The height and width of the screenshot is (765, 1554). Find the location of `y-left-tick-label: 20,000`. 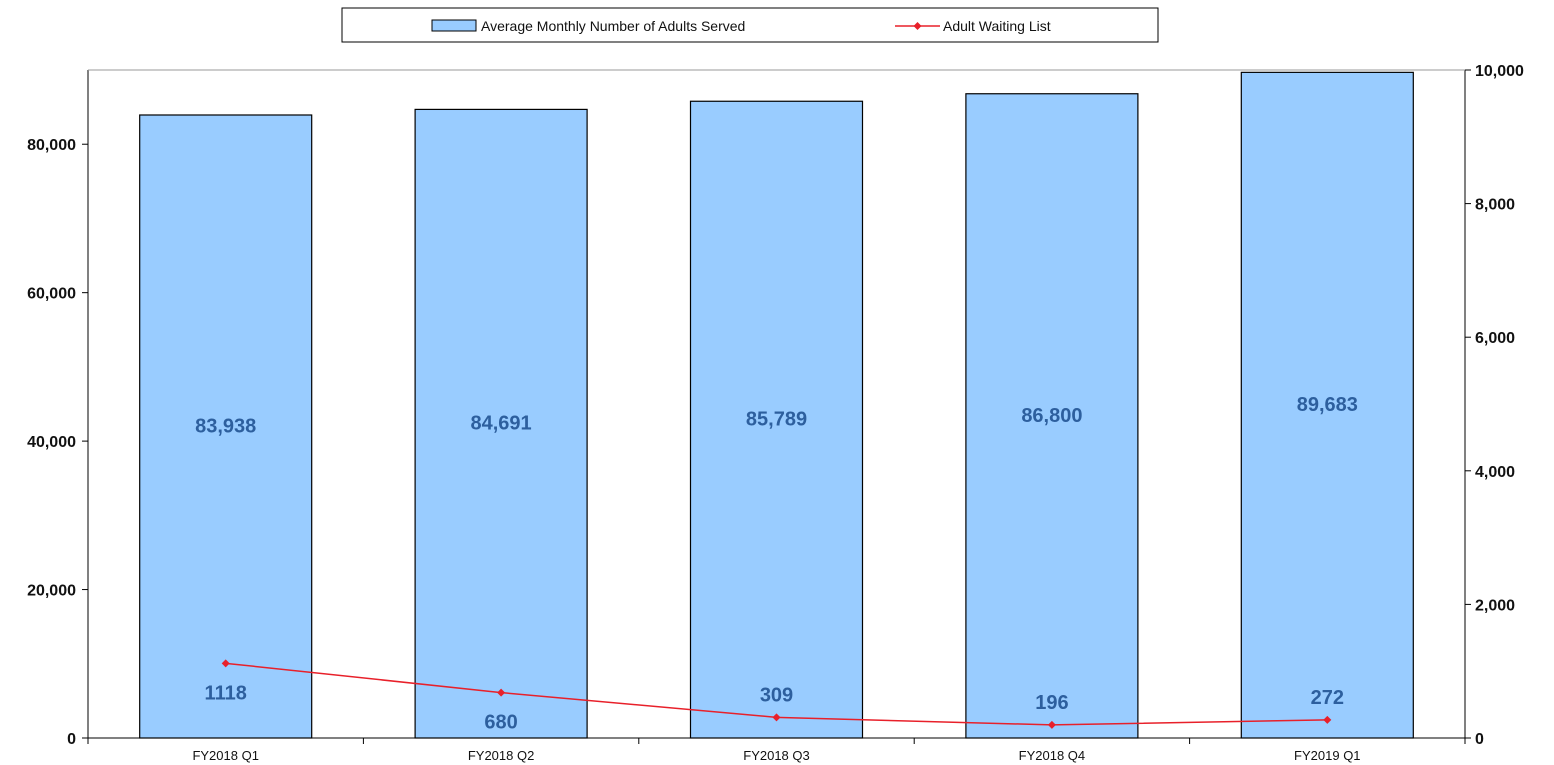

y-left-tick-label: 20,000 is located at coordinates (51, 591).